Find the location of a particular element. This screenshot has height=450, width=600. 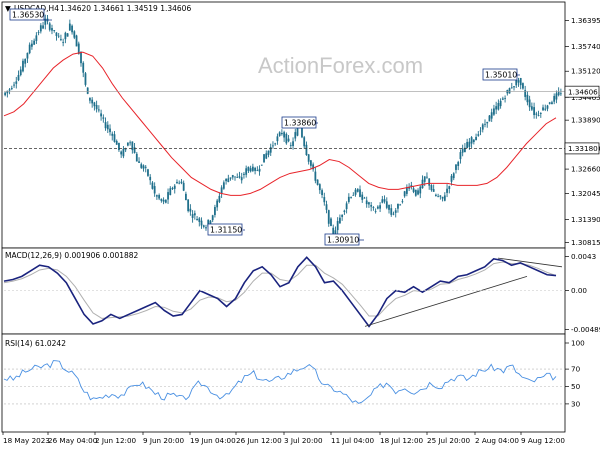

price-tick-label: 1.35120 is located at coordinates (585, 71).